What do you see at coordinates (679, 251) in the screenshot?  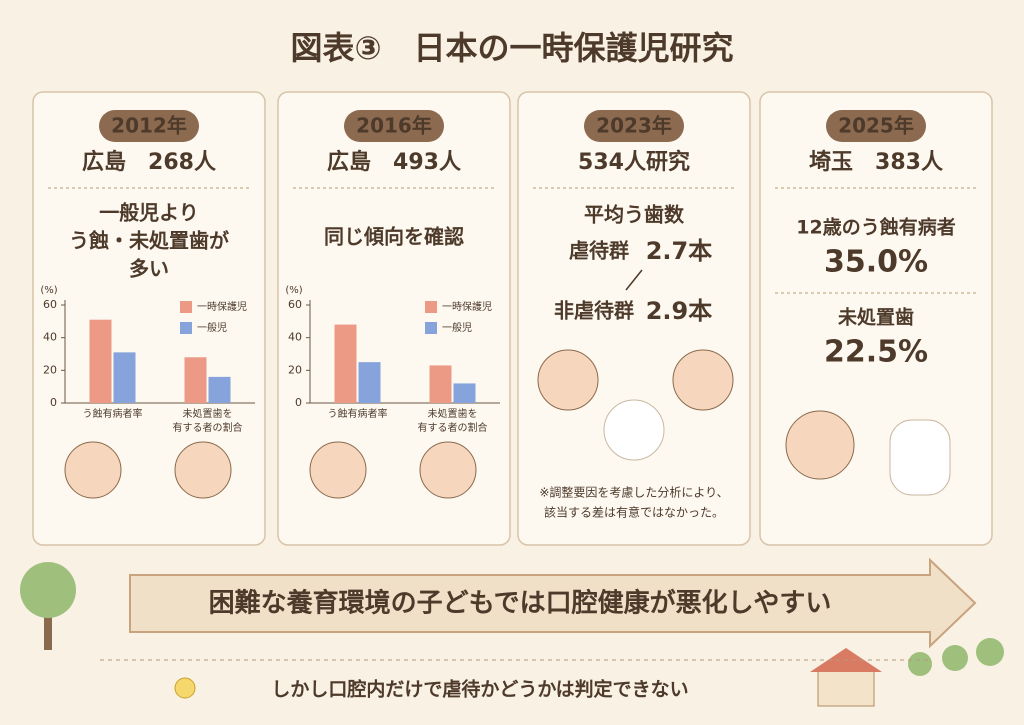 I see `abuse-value: 2.7本` at bounding box center [679, 251].